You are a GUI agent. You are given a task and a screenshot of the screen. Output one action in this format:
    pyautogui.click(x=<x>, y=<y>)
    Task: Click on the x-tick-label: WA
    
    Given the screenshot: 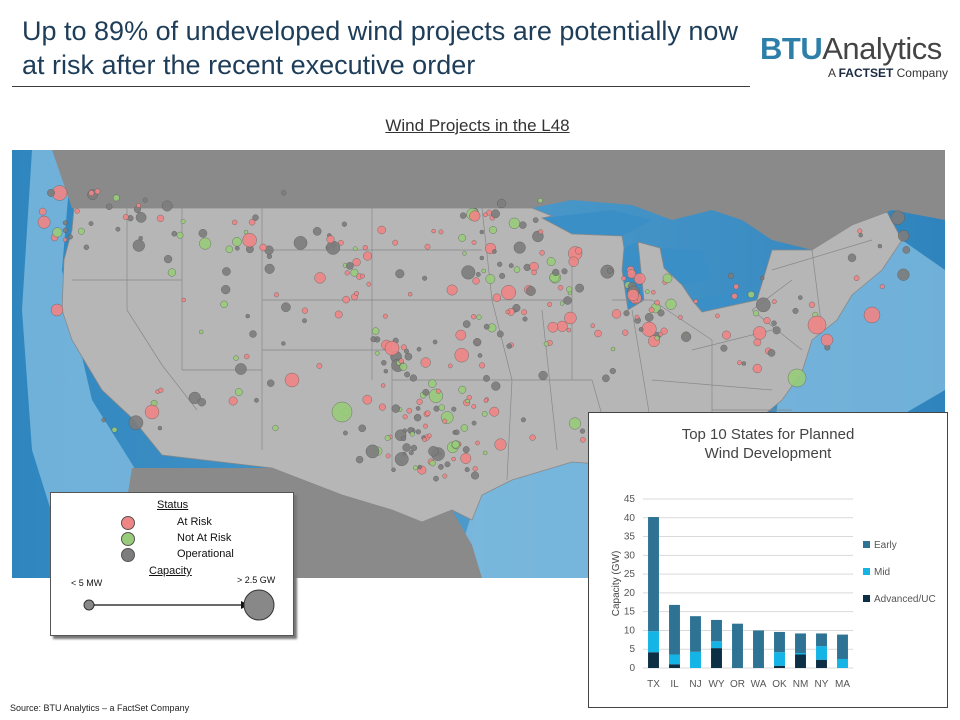 What is the action you would take?
    pyautogui.click(x=759, y=684)
    